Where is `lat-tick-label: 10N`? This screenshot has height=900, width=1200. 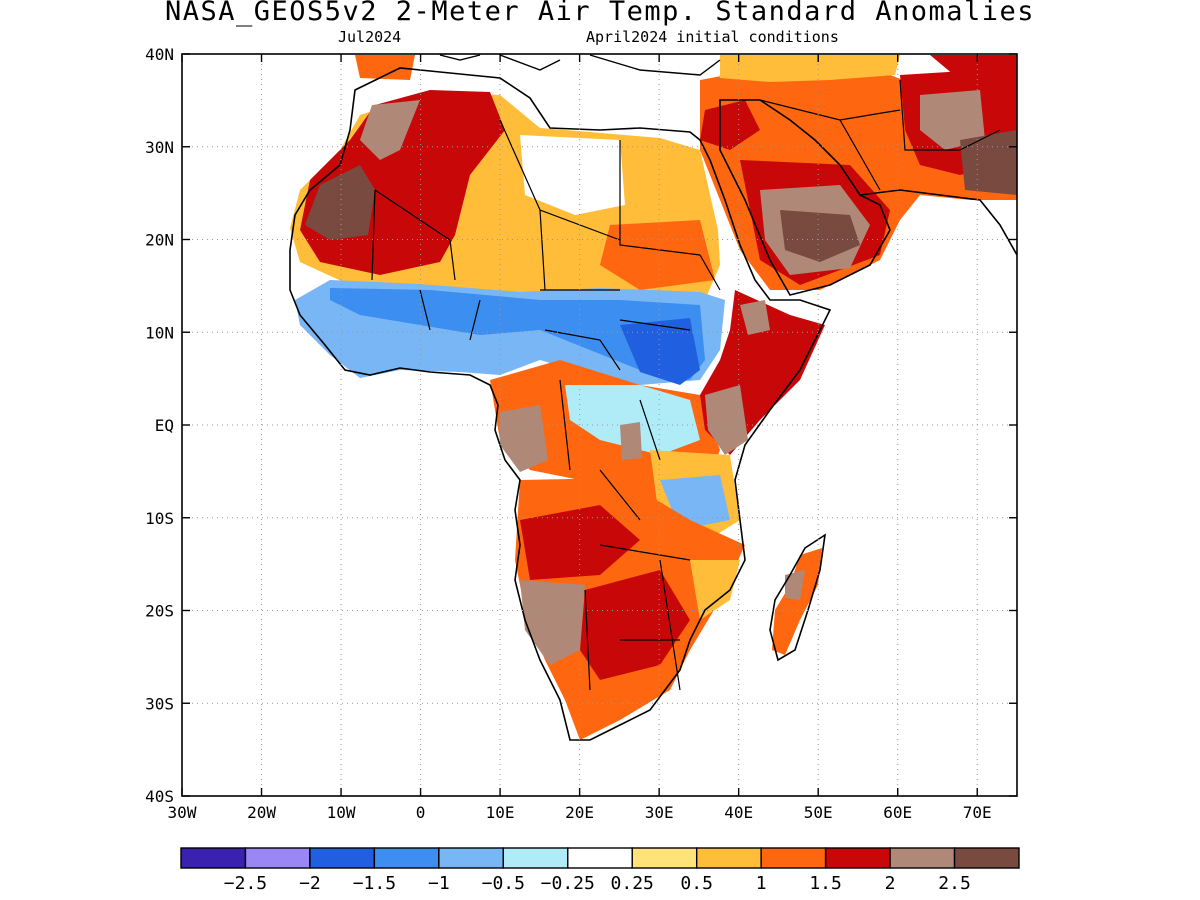 lat-tick-label: 10N is located at coordinates (159, 332).